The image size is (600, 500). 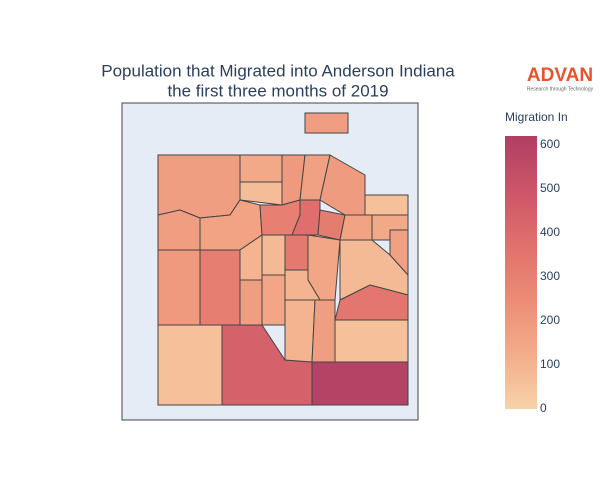 I want to click on colorbar-tick-label: 100, so click(x=550, y=364).